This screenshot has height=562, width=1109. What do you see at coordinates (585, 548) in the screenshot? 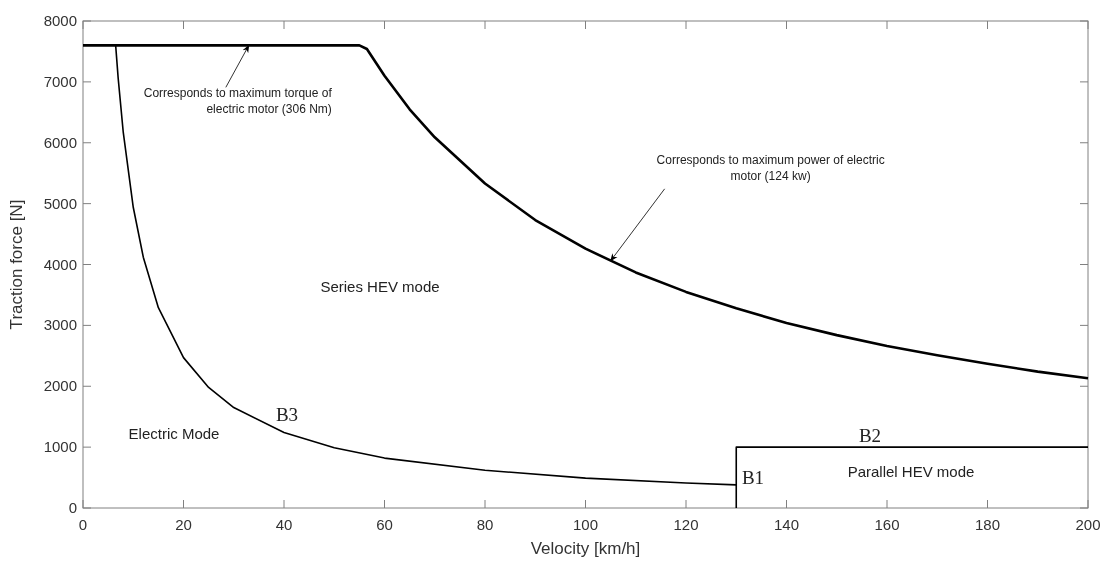
I see `x-axis-title: Velocity [km/h]` at bounding box center [585, 548].